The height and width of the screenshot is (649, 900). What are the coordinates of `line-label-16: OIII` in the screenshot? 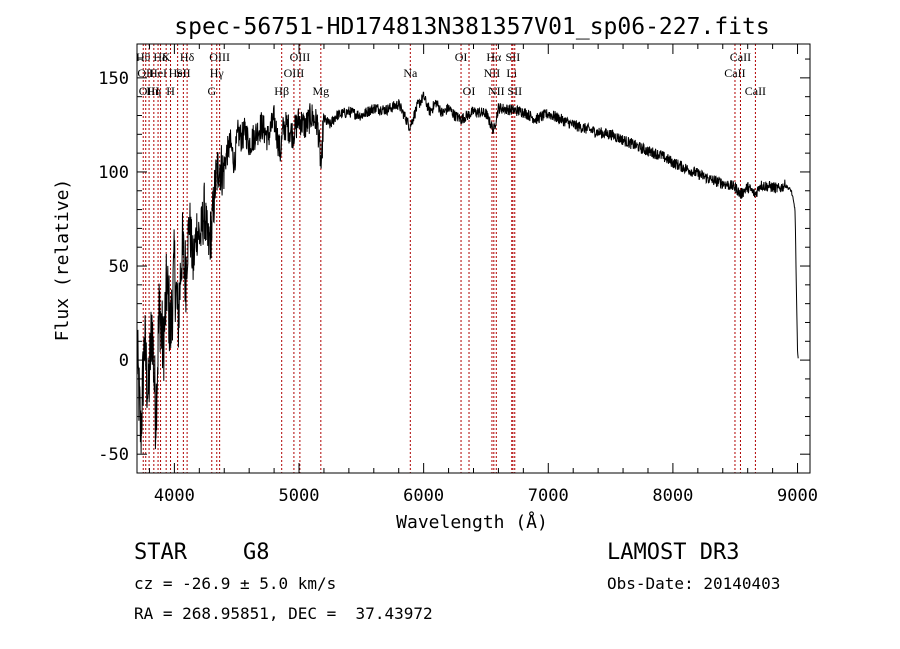 It's located at (300, 57).